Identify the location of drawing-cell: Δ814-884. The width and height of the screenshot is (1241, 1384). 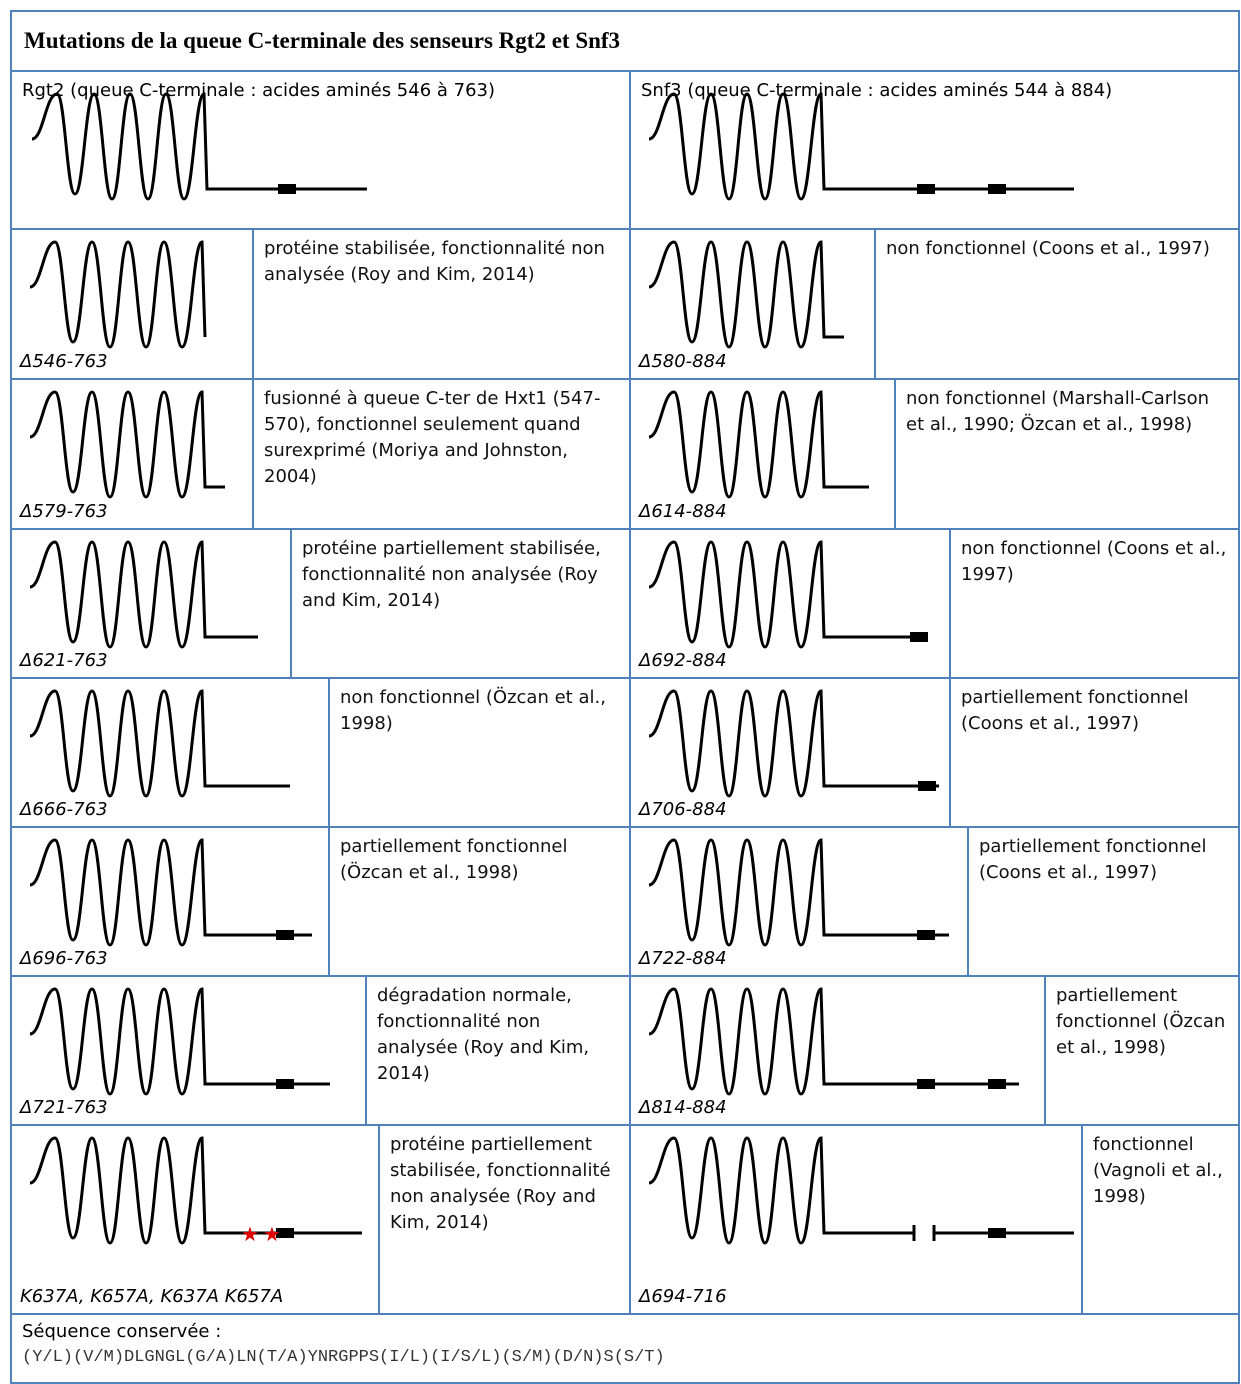
(838, 1050).